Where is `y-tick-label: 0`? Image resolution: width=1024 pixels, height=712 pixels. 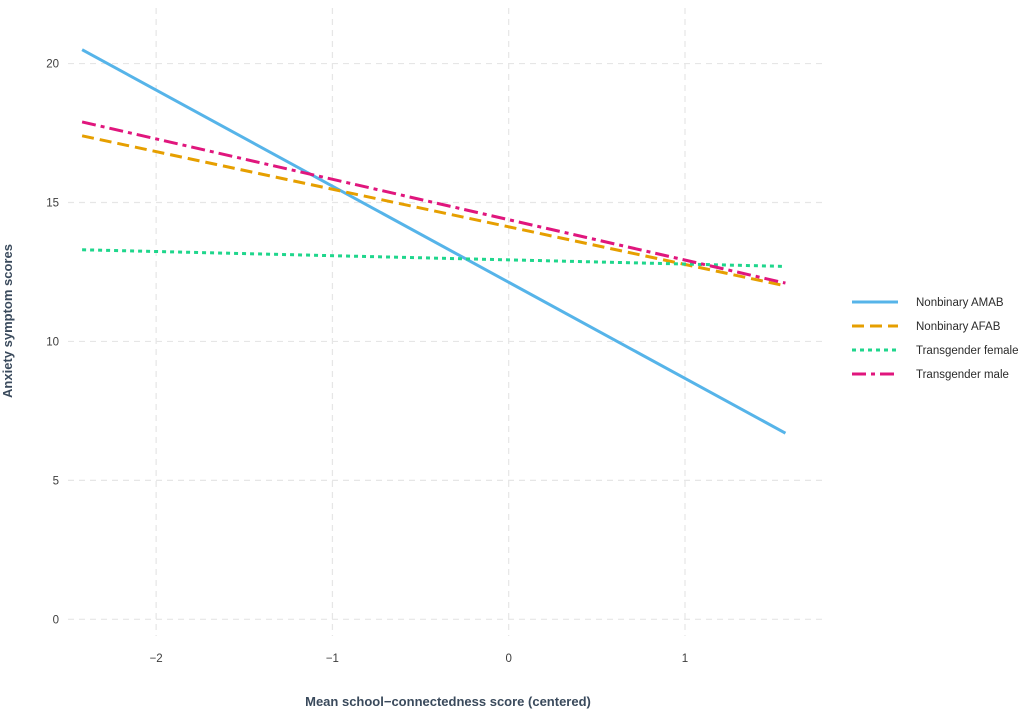
y-tick-label: 0 is located at coordinates (56, 620).